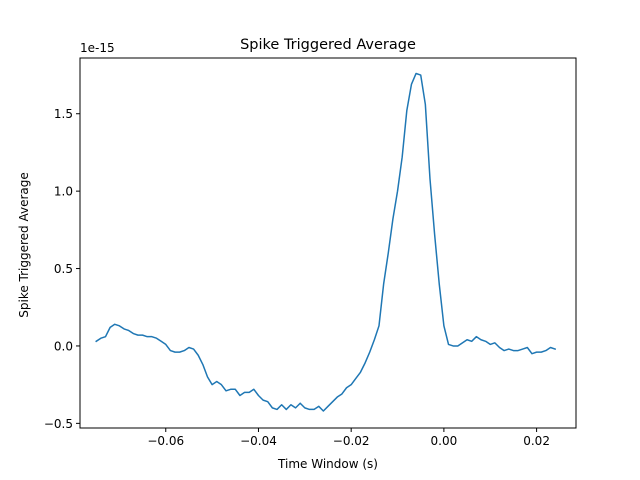 The image size is (640, 480). What do you see at coordinates (63, 114) in the screenshot?
I see `y-tick-label: 1.5` at bounding box center [63, 114].